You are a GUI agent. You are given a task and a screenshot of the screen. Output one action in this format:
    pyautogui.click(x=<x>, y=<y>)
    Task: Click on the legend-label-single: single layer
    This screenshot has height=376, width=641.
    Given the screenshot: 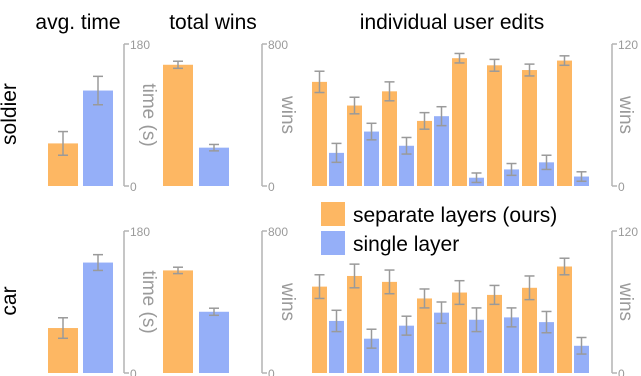 What is the action you would take?
    pyautogui.click(x=406, y=244)
    